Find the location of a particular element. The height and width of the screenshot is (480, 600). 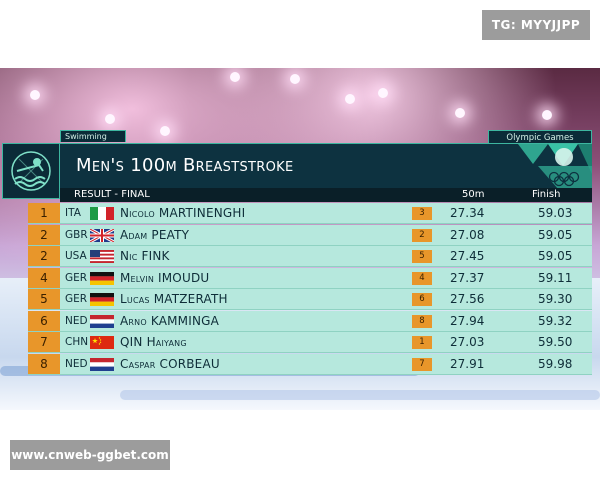

lane-rope is located at coordinates (360, 395).